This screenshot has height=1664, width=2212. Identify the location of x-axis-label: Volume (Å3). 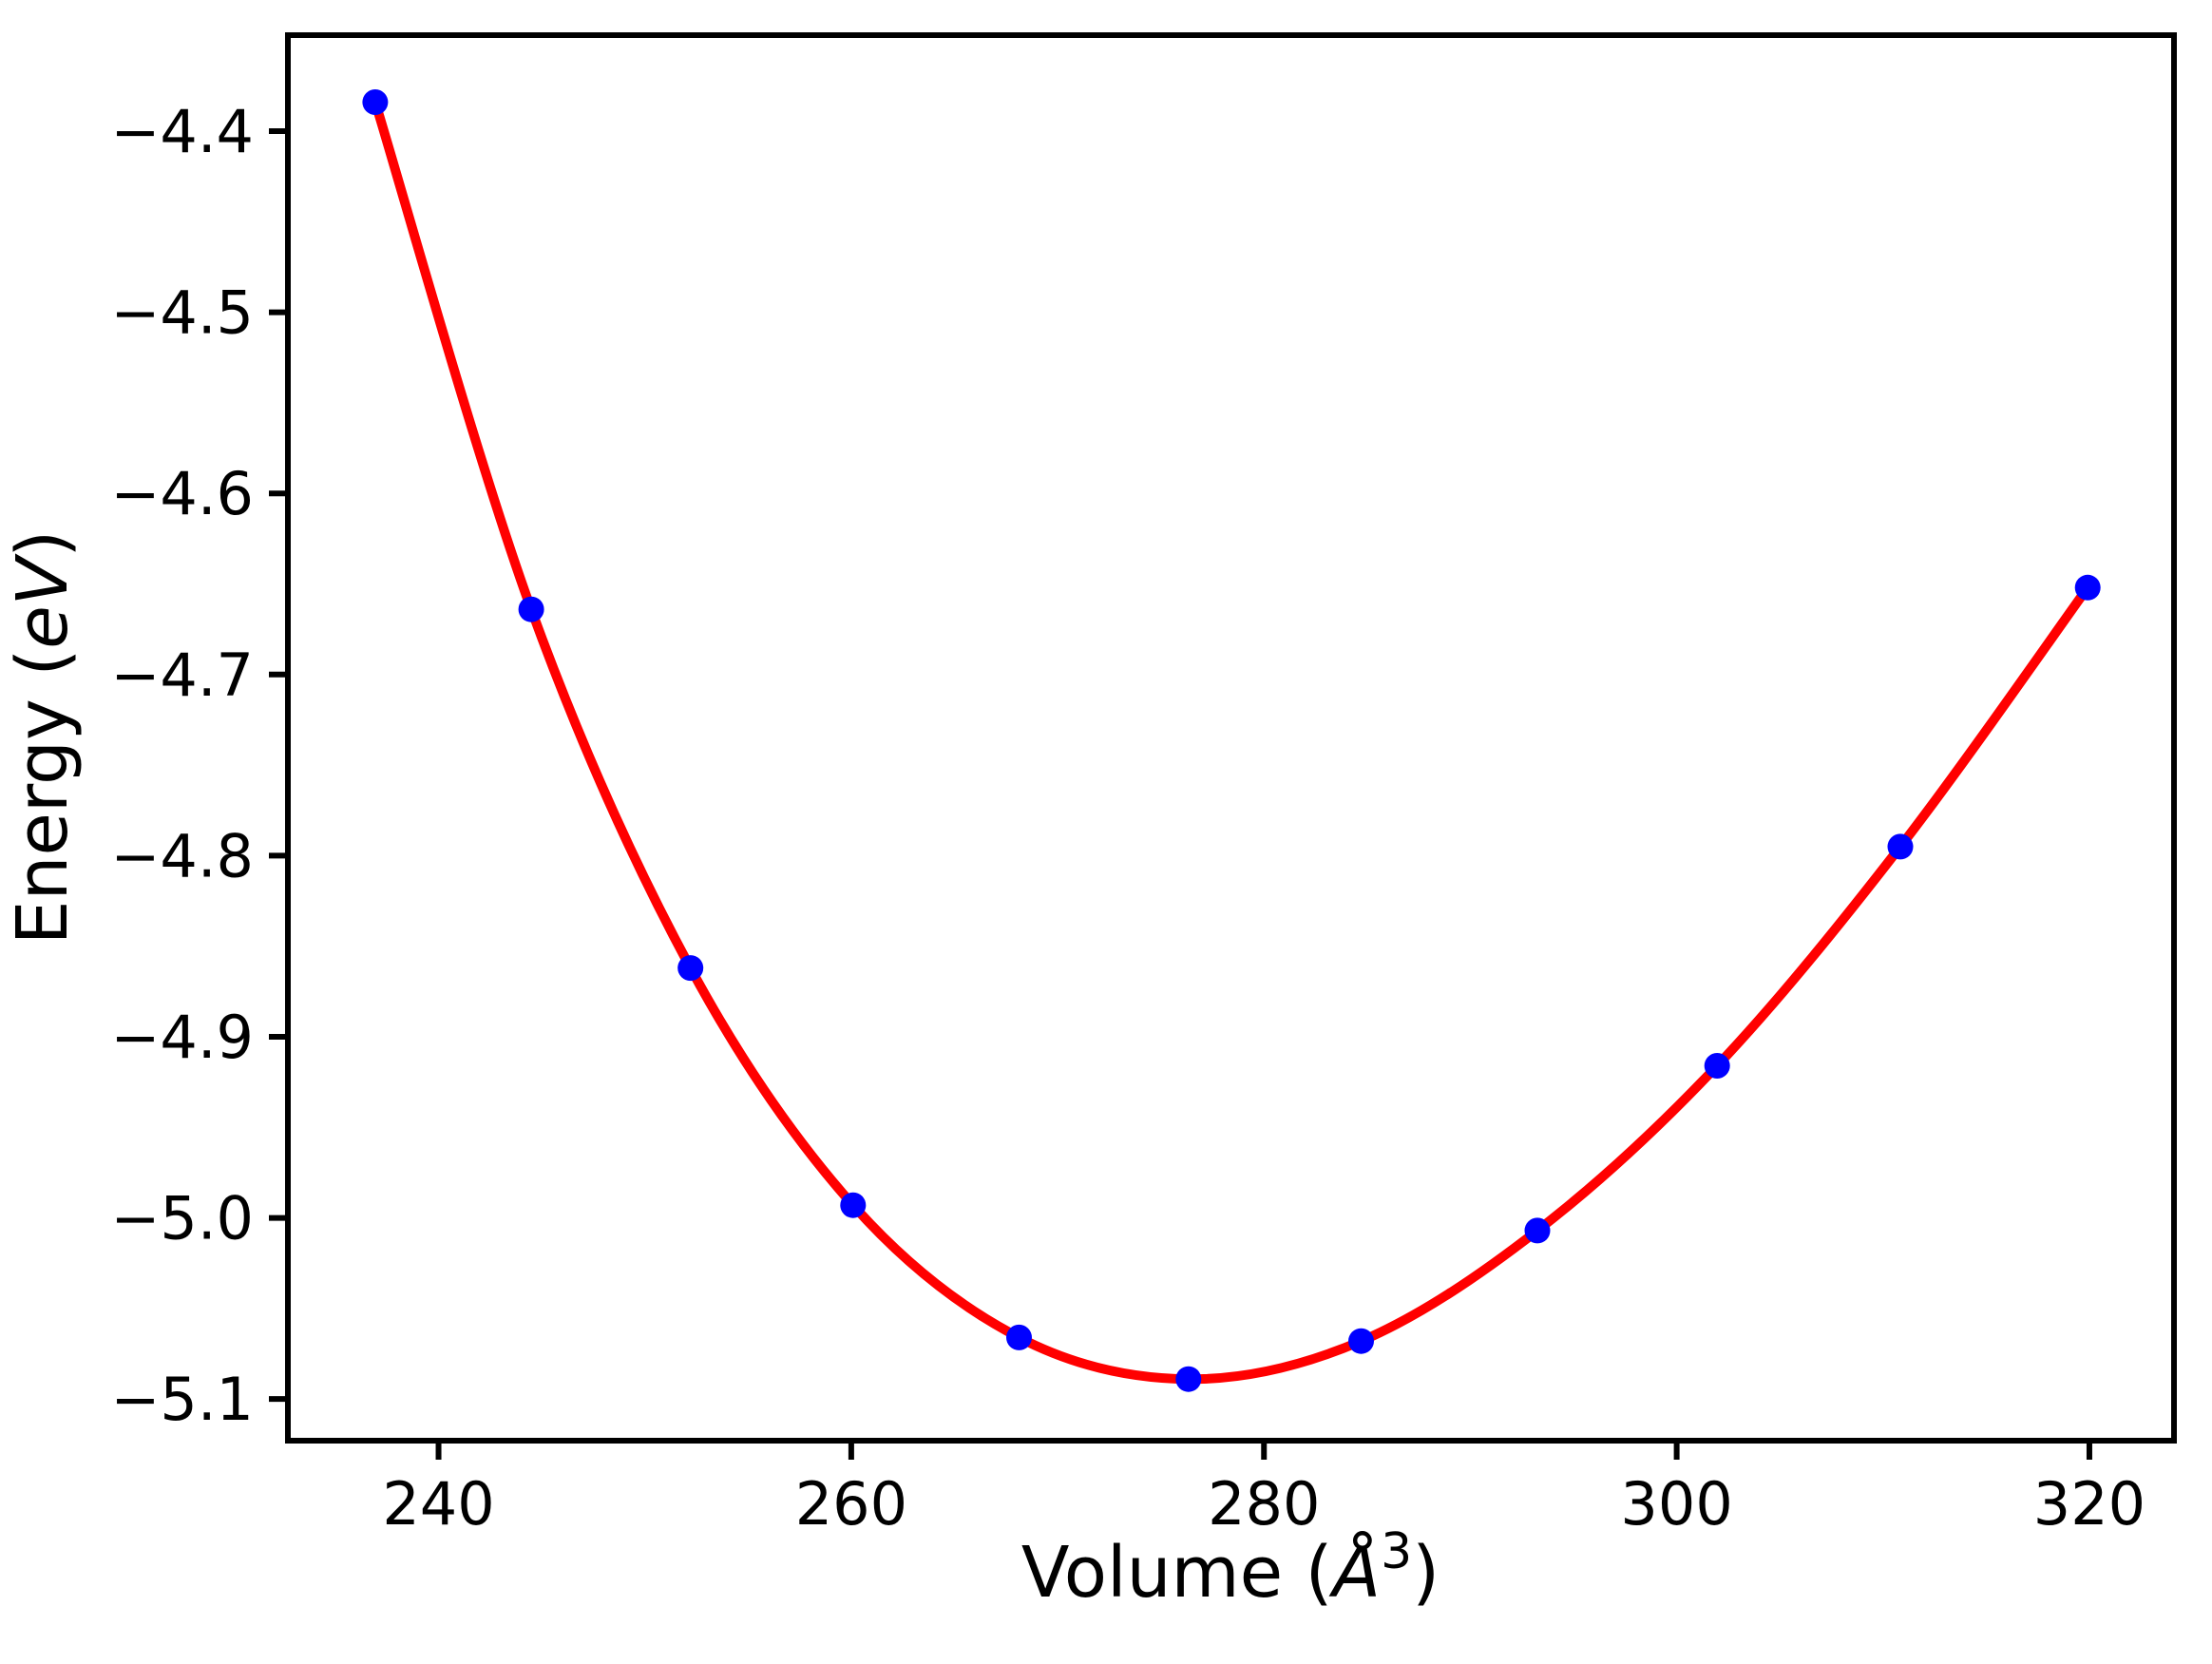
(1230, 1568).